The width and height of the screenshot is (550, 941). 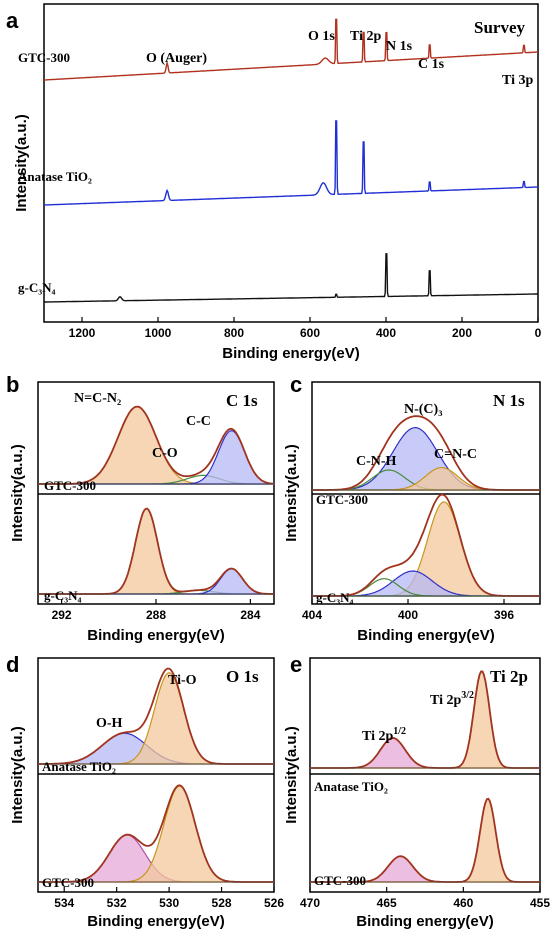 What do you see at coordinates (310, 333) in the screenshot?
I see `xtick-label: 600` at bounding box center [310, 333].